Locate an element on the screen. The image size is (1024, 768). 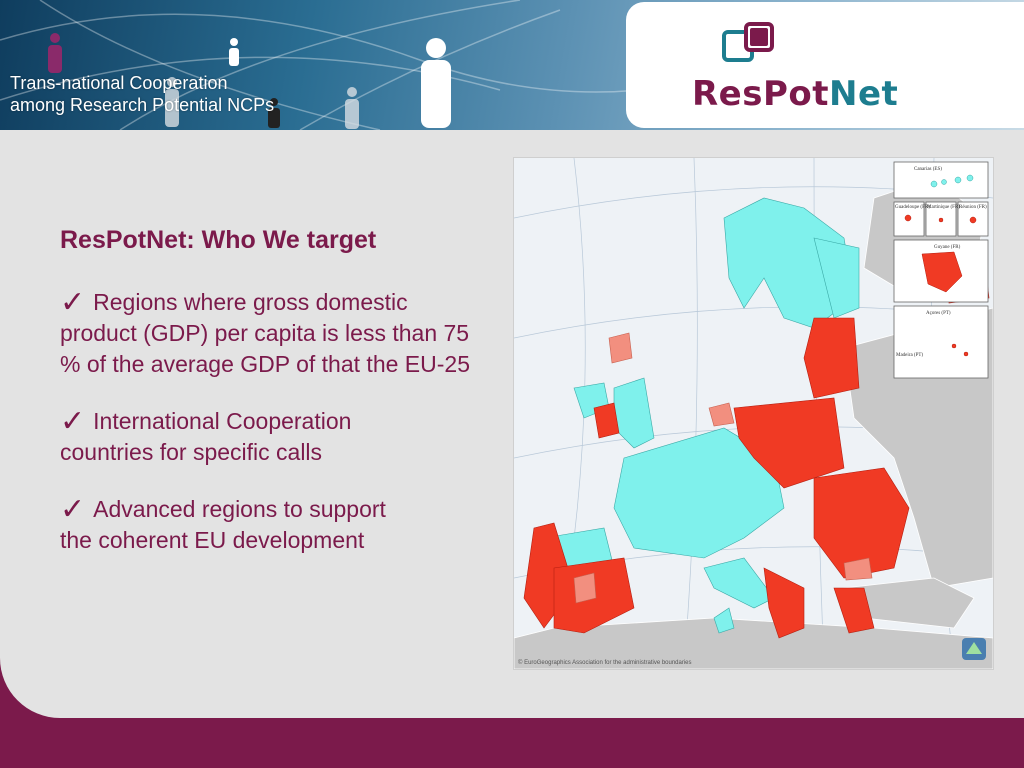
banner-network-graphic is located at coordinates (430, 65).